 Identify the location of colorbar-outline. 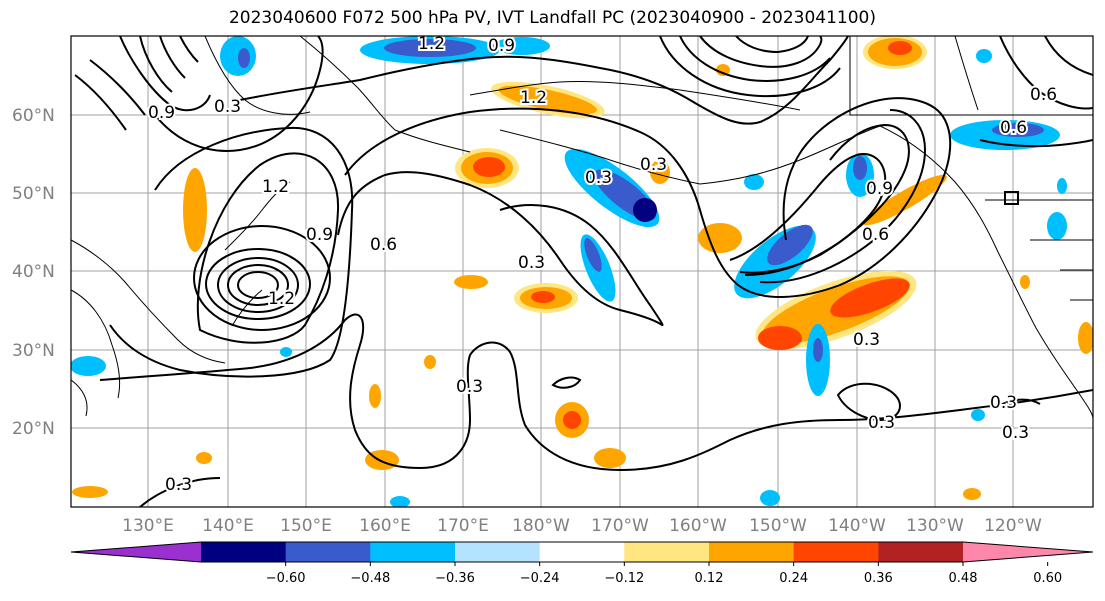
(582, 552).